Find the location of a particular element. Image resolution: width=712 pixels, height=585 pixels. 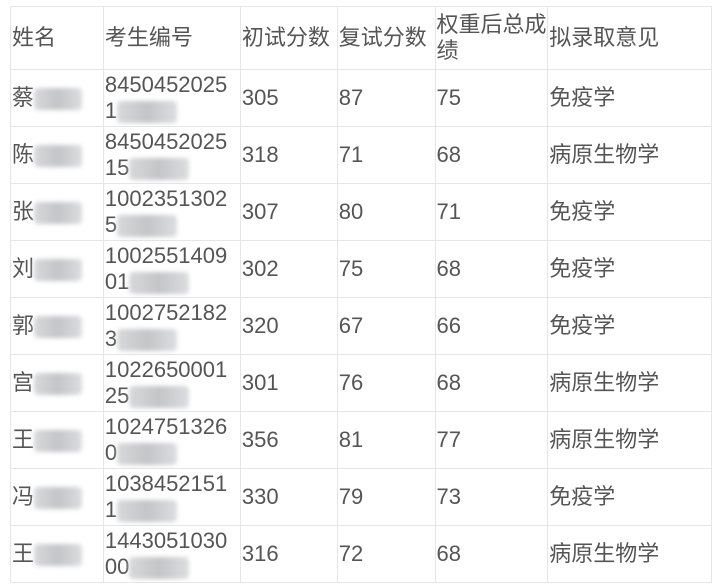

name-cell: 蔡 is located at coordinates (57, 98).